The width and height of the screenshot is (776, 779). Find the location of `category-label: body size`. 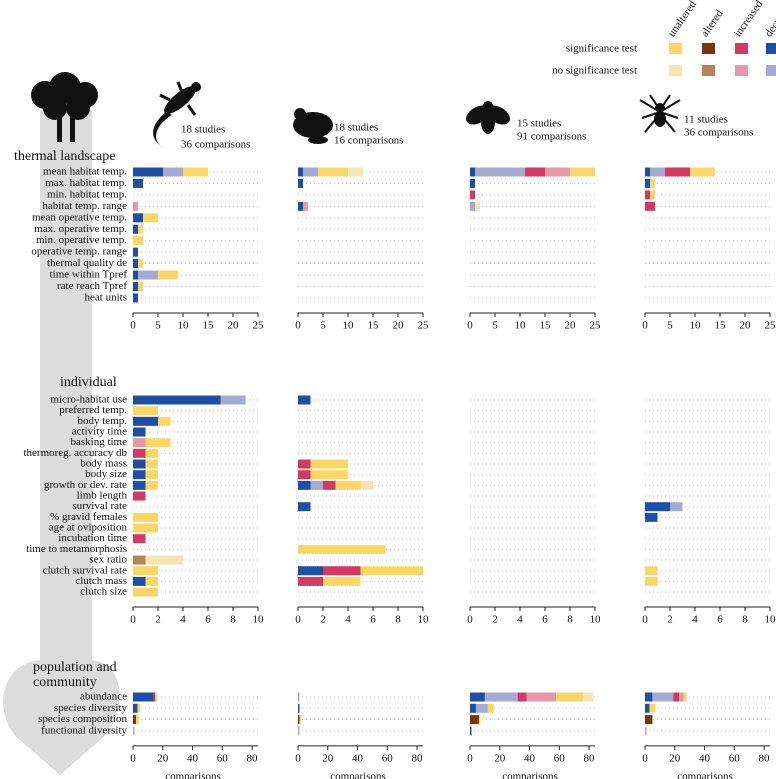

category-label: body size is located at coordinates (106, 474).